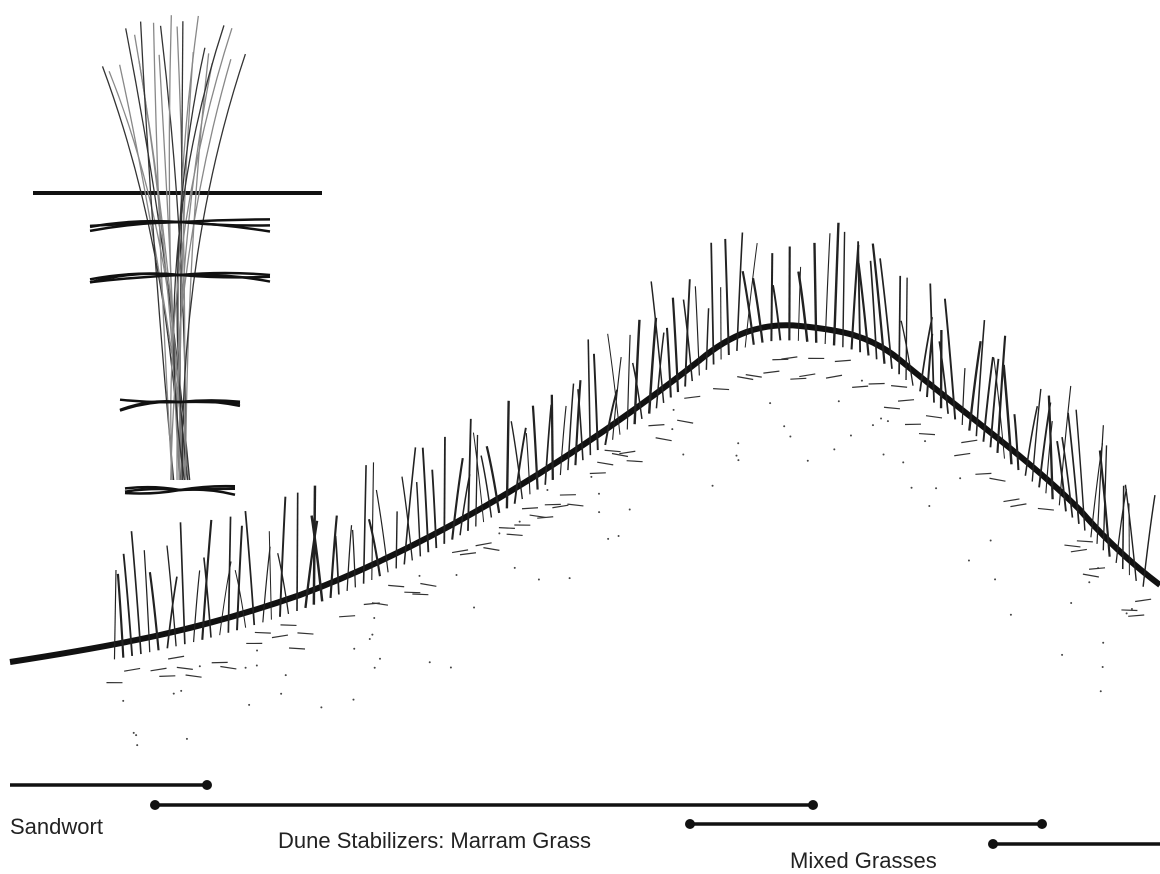 The width and height of the screenshot is (1160, 874). I want to click on zone-label: Dune Stabilizers: Marram Grass, so click(434, 840).